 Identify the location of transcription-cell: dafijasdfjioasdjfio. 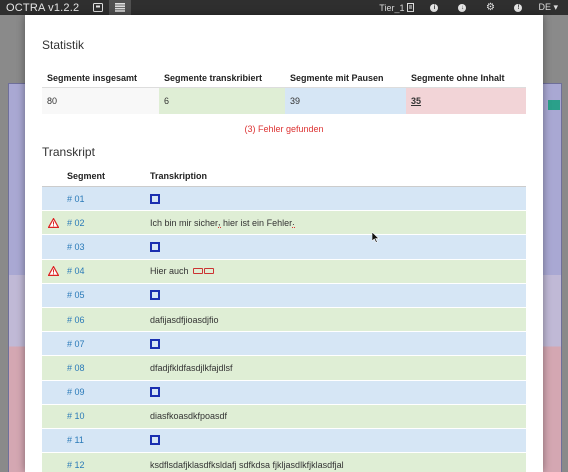
(184, 320).